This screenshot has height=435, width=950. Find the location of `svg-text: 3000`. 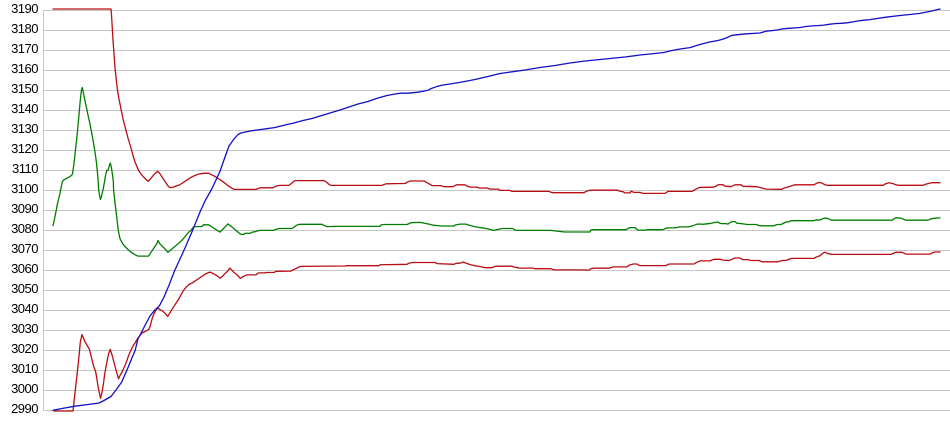

svg-text: 3000 is located at coordinates (24, 388).